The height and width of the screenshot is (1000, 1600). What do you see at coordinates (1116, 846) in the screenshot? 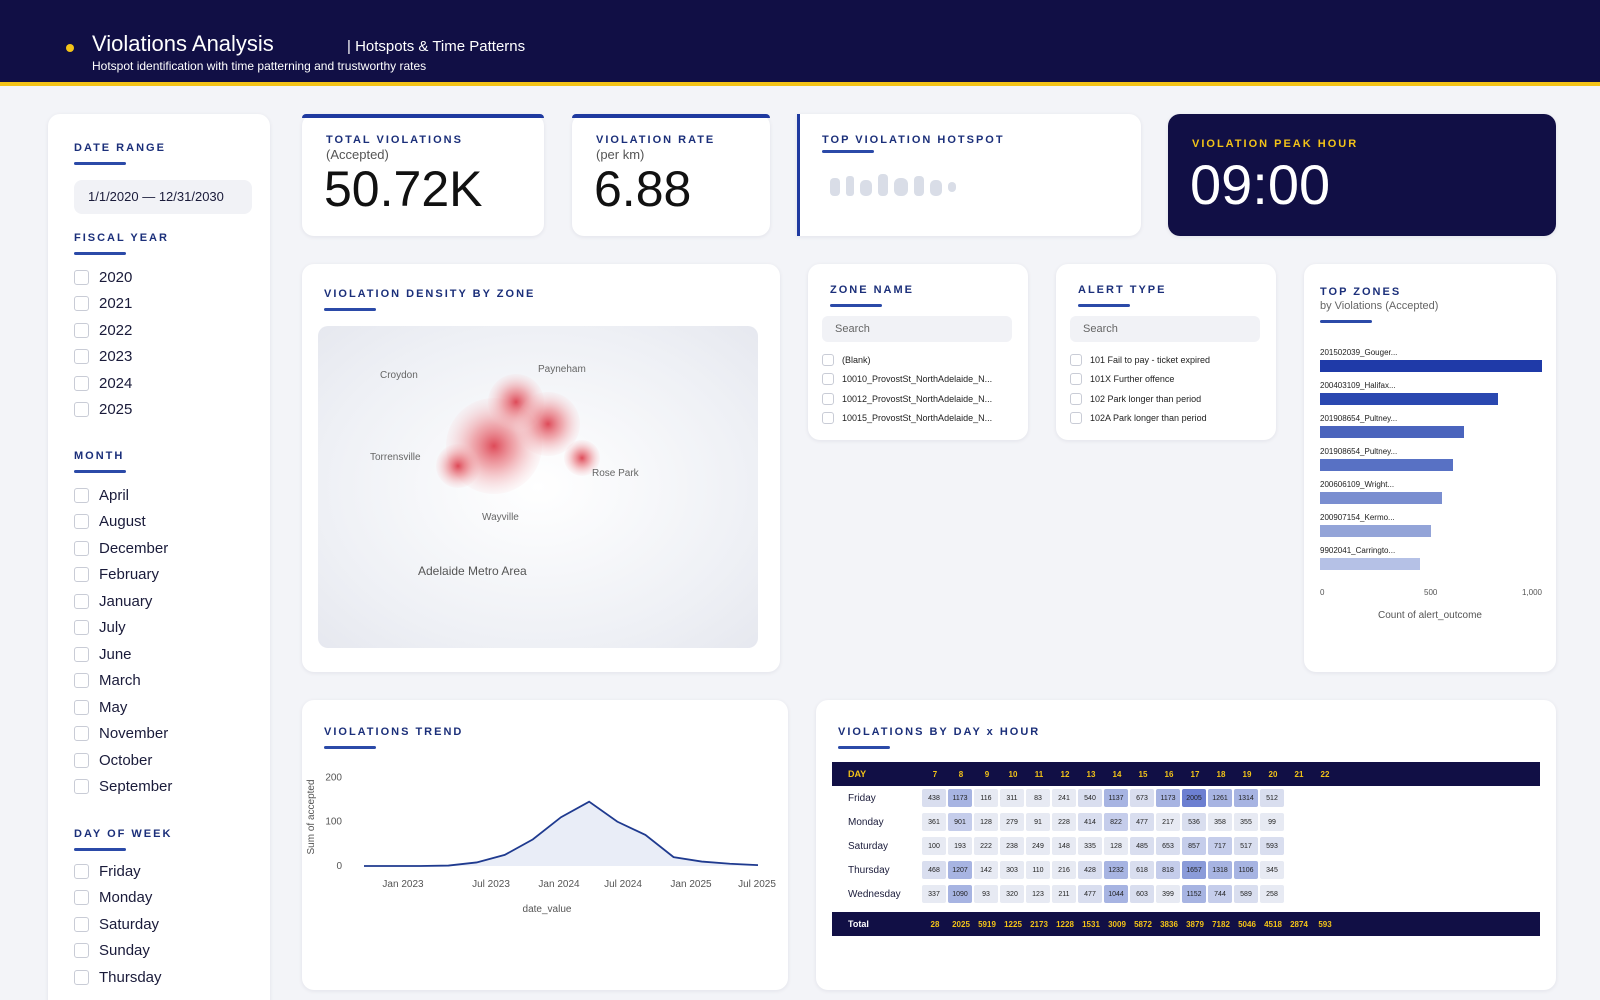
I see `heatmap-cell: 128` at bounding box center [1116, 846].